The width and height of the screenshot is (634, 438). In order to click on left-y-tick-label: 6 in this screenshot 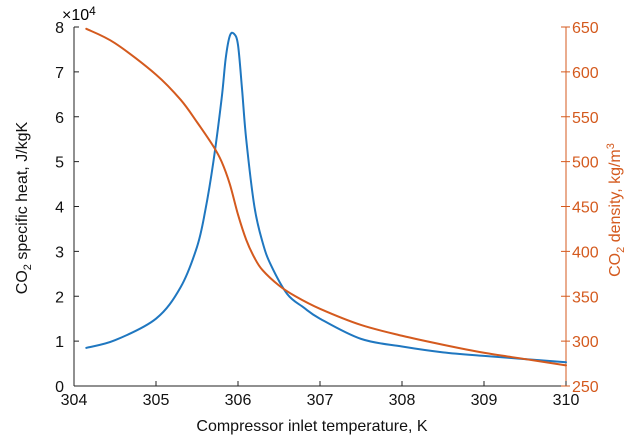, I will do `click(59, 118)`.